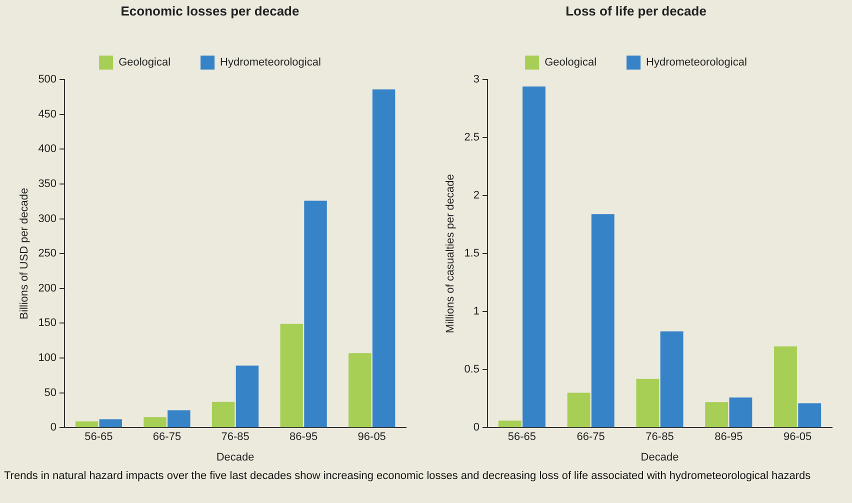 This screenshot has width=852, height=503. What do you see at coordinates (47, 80) in the screenshot?
I see `y-tick-label: 500` at bounding box center [47, 80].